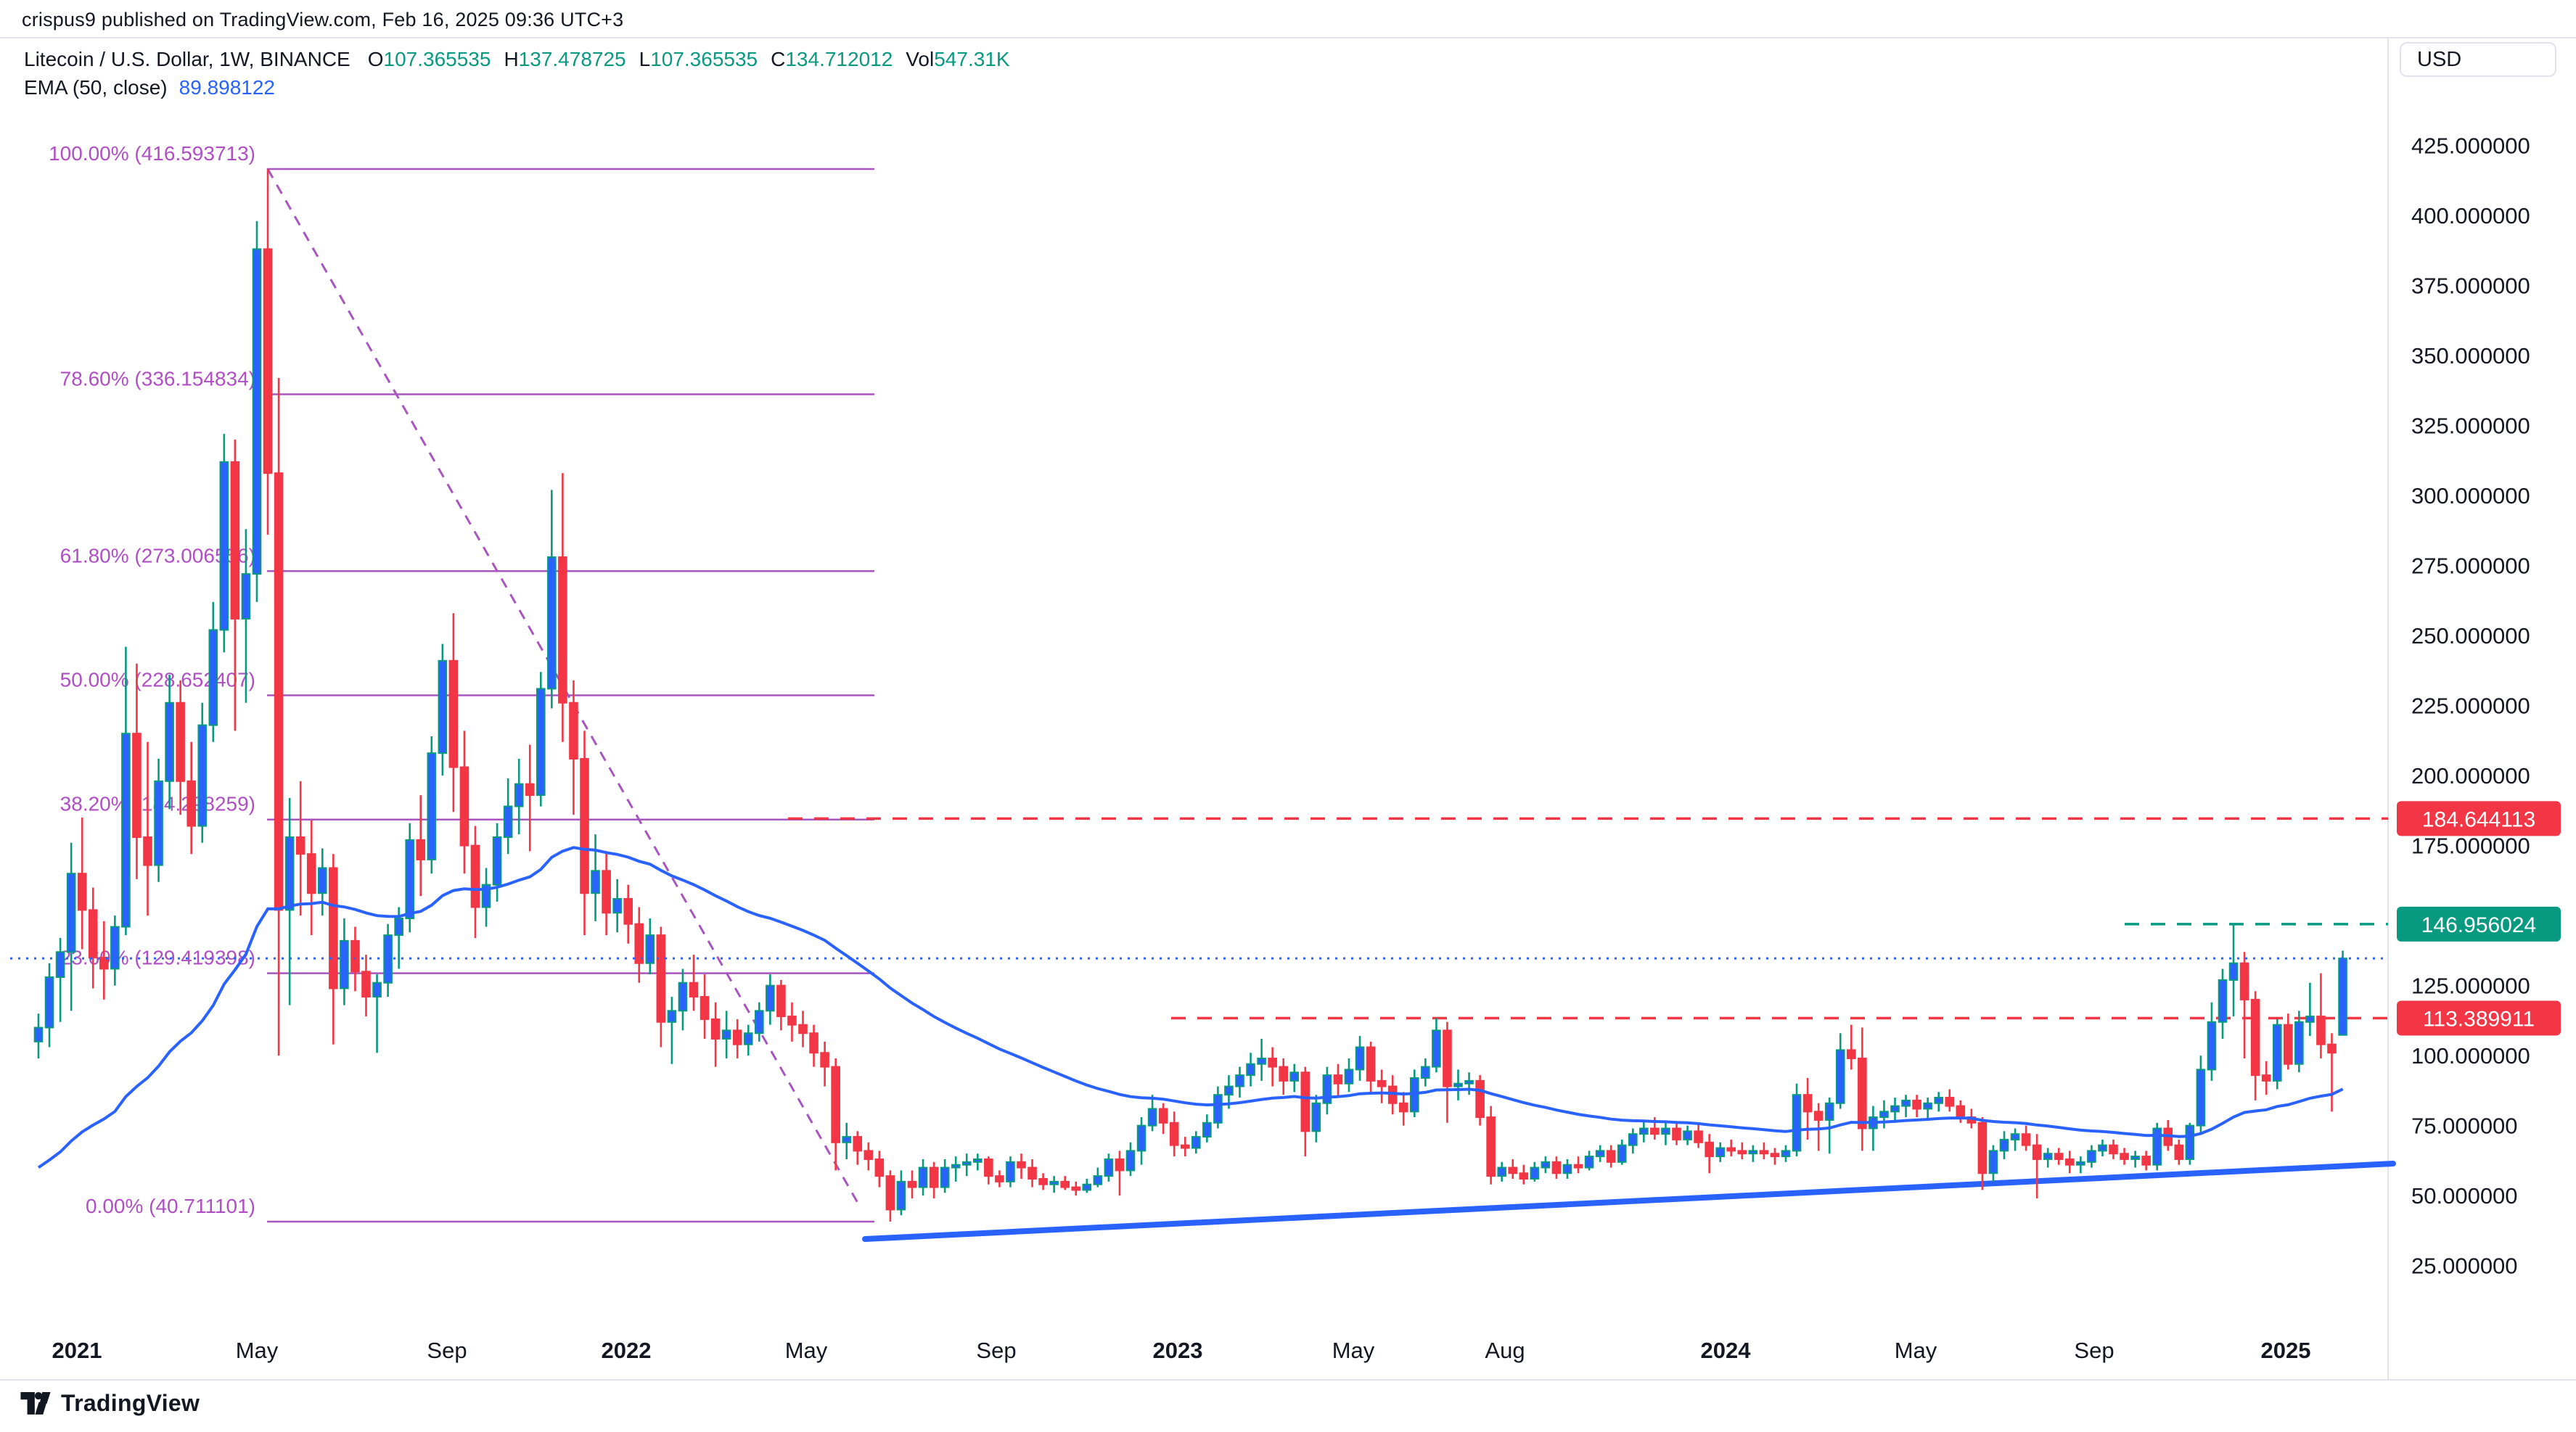  I want to click on price-tick-label: 75.000000, so click(2464, 1126).